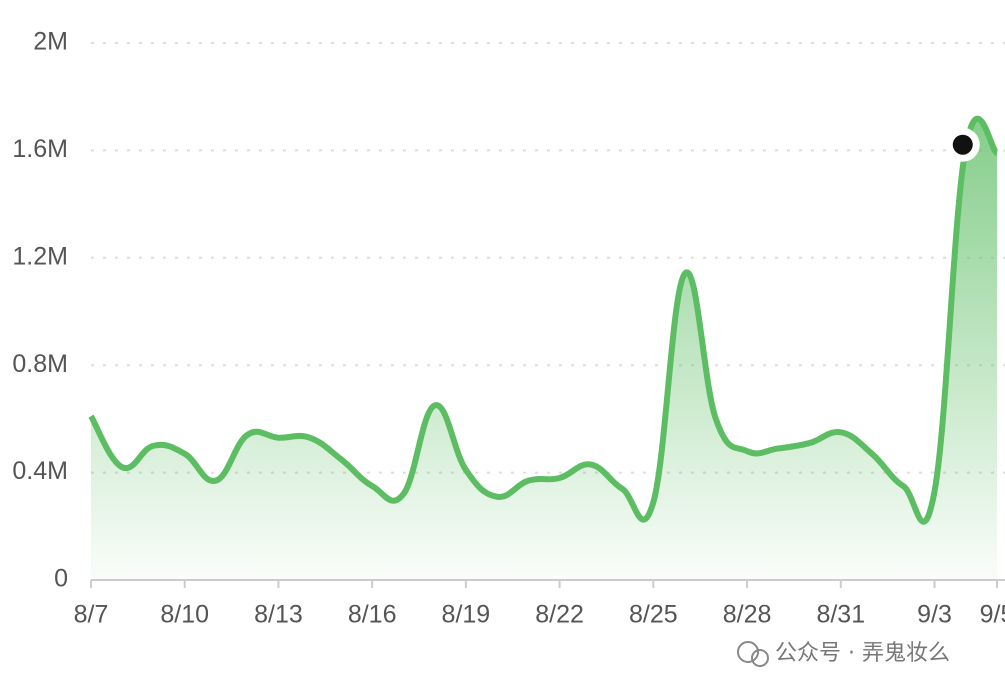 The height and width of the screenshot is (693, 1005). I want to click on x-tick-label: 9/3, so click(934, 615).